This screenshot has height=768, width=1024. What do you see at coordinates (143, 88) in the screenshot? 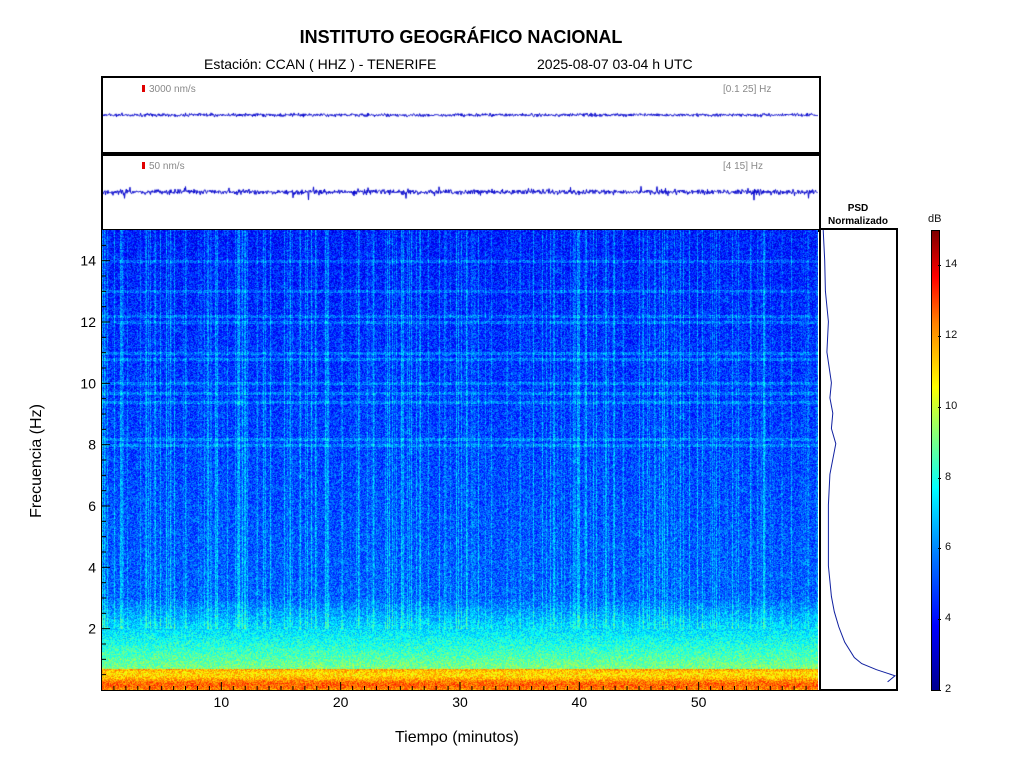
I see `trace1-scale-bar` at bounding box center [143, 88].